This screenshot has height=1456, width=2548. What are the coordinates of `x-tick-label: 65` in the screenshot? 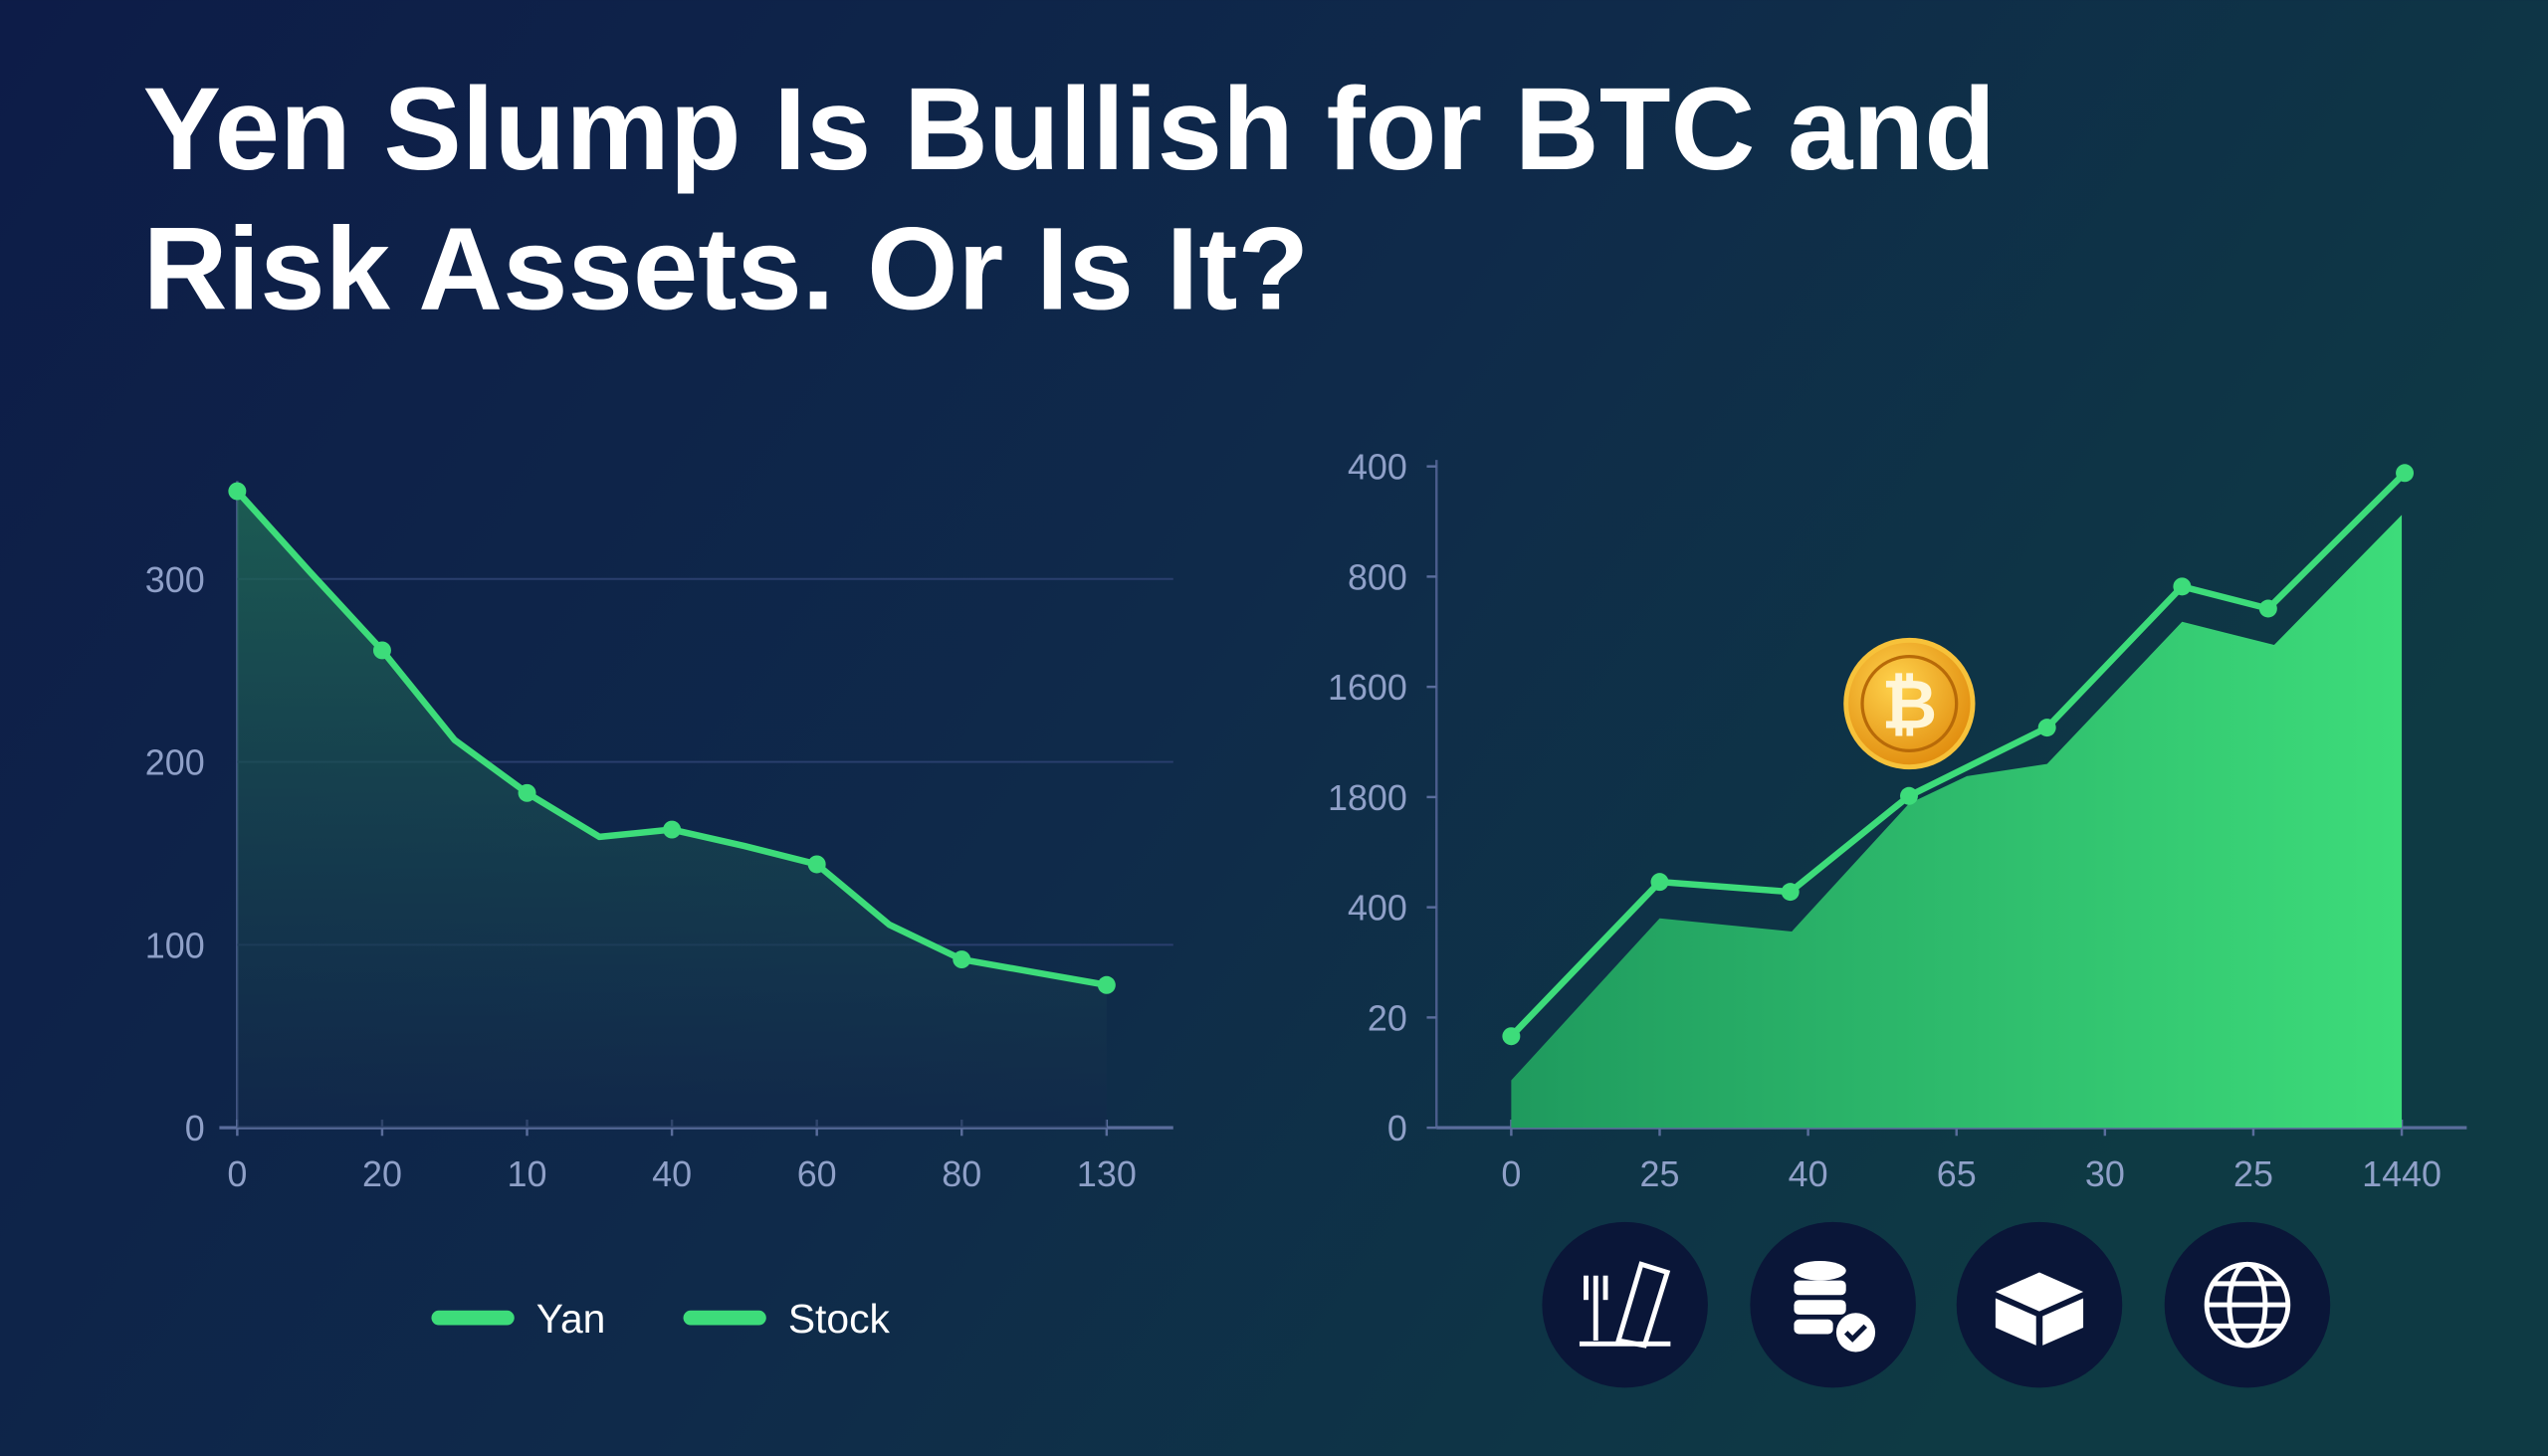 It's located at (1957, 1173).